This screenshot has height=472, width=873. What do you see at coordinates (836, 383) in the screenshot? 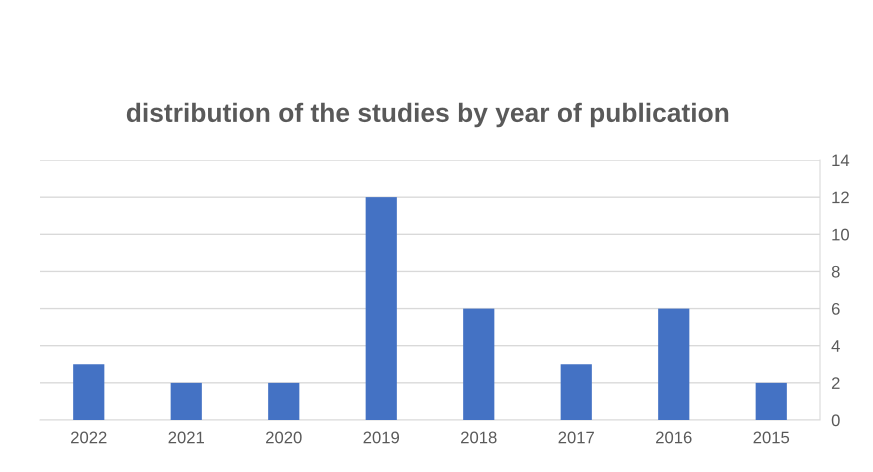
I see `y-tick-label: 2` at bounding box center [836, 383].